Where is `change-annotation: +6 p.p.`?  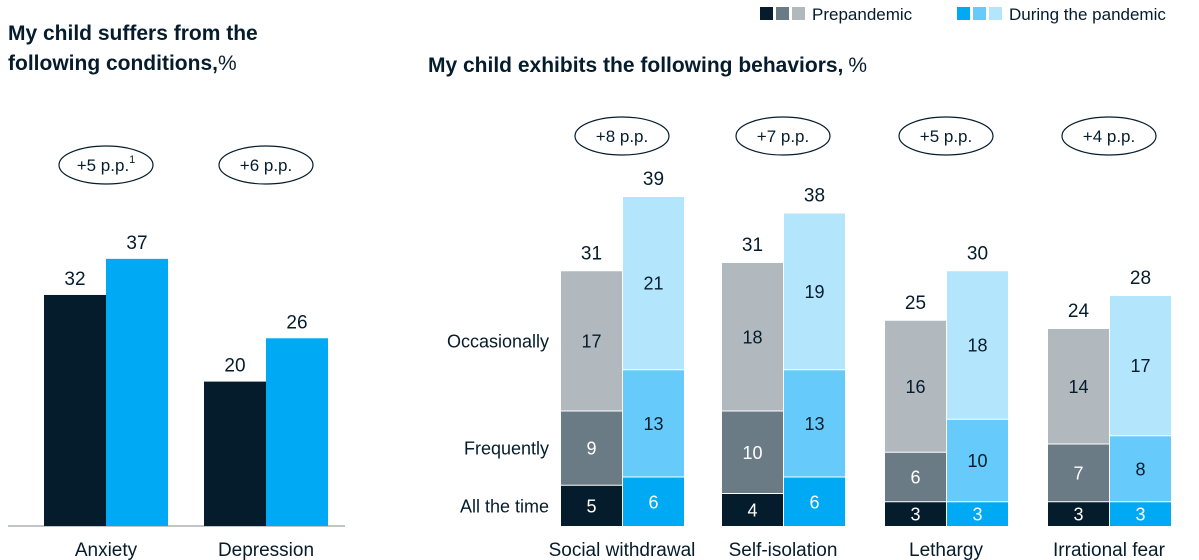 change-annotation: +6 p.p. is located at coordinates (266, 165).